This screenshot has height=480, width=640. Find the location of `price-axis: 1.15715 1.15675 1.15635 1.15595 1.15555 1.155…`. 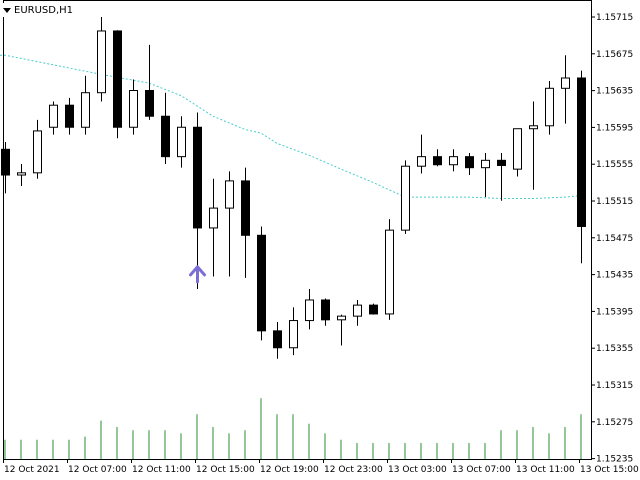

price-axis: 1.15715 1.15675 1.15635 1.15595 1.15555 1.155… is located at coordinates (612, 239).